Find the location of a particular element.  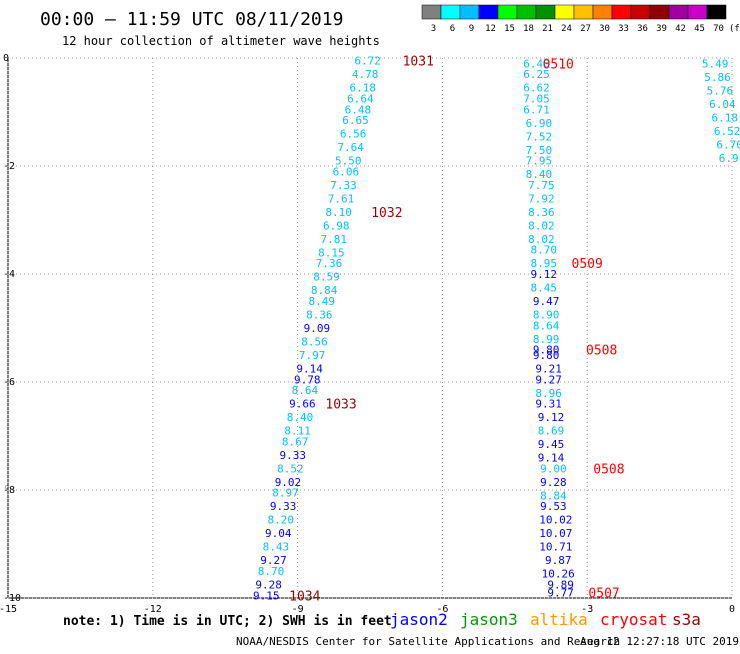

wave-height-point: 8.02 is located at coordinates (541, 239).